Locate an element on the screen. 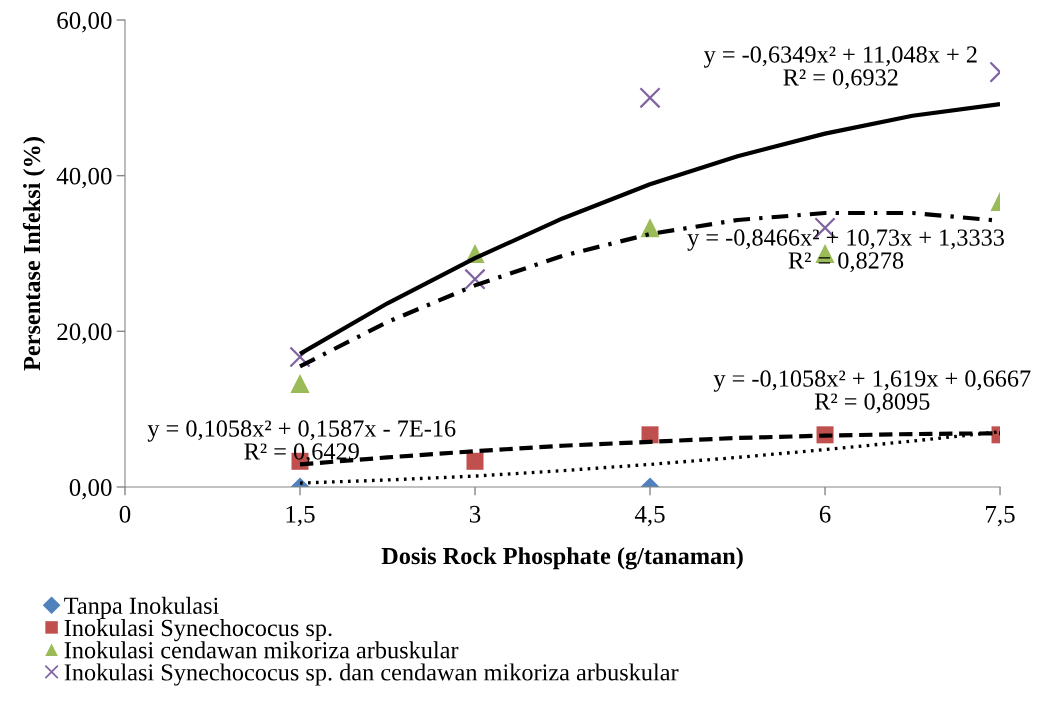 Image resolution: width=1039 pixels, height=719 pixels. legend-label: Inokulasi Synechococus sp. dan cendawan mikoriza arbuskular is located at coordinates (371, 674).